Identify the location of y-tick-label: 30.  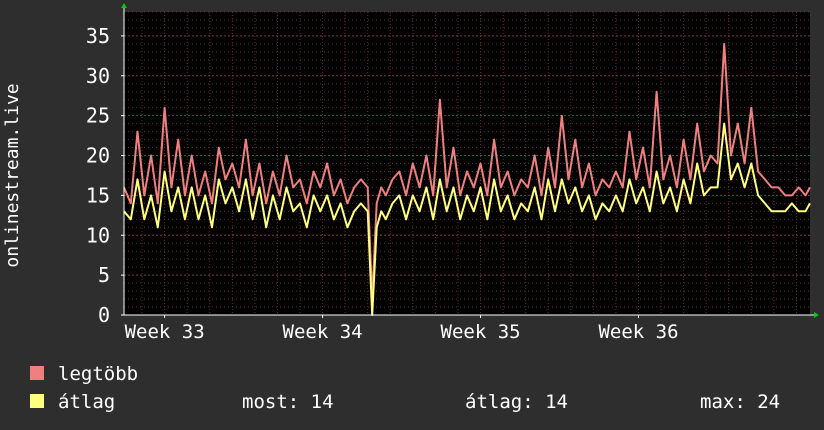
(98, 76).